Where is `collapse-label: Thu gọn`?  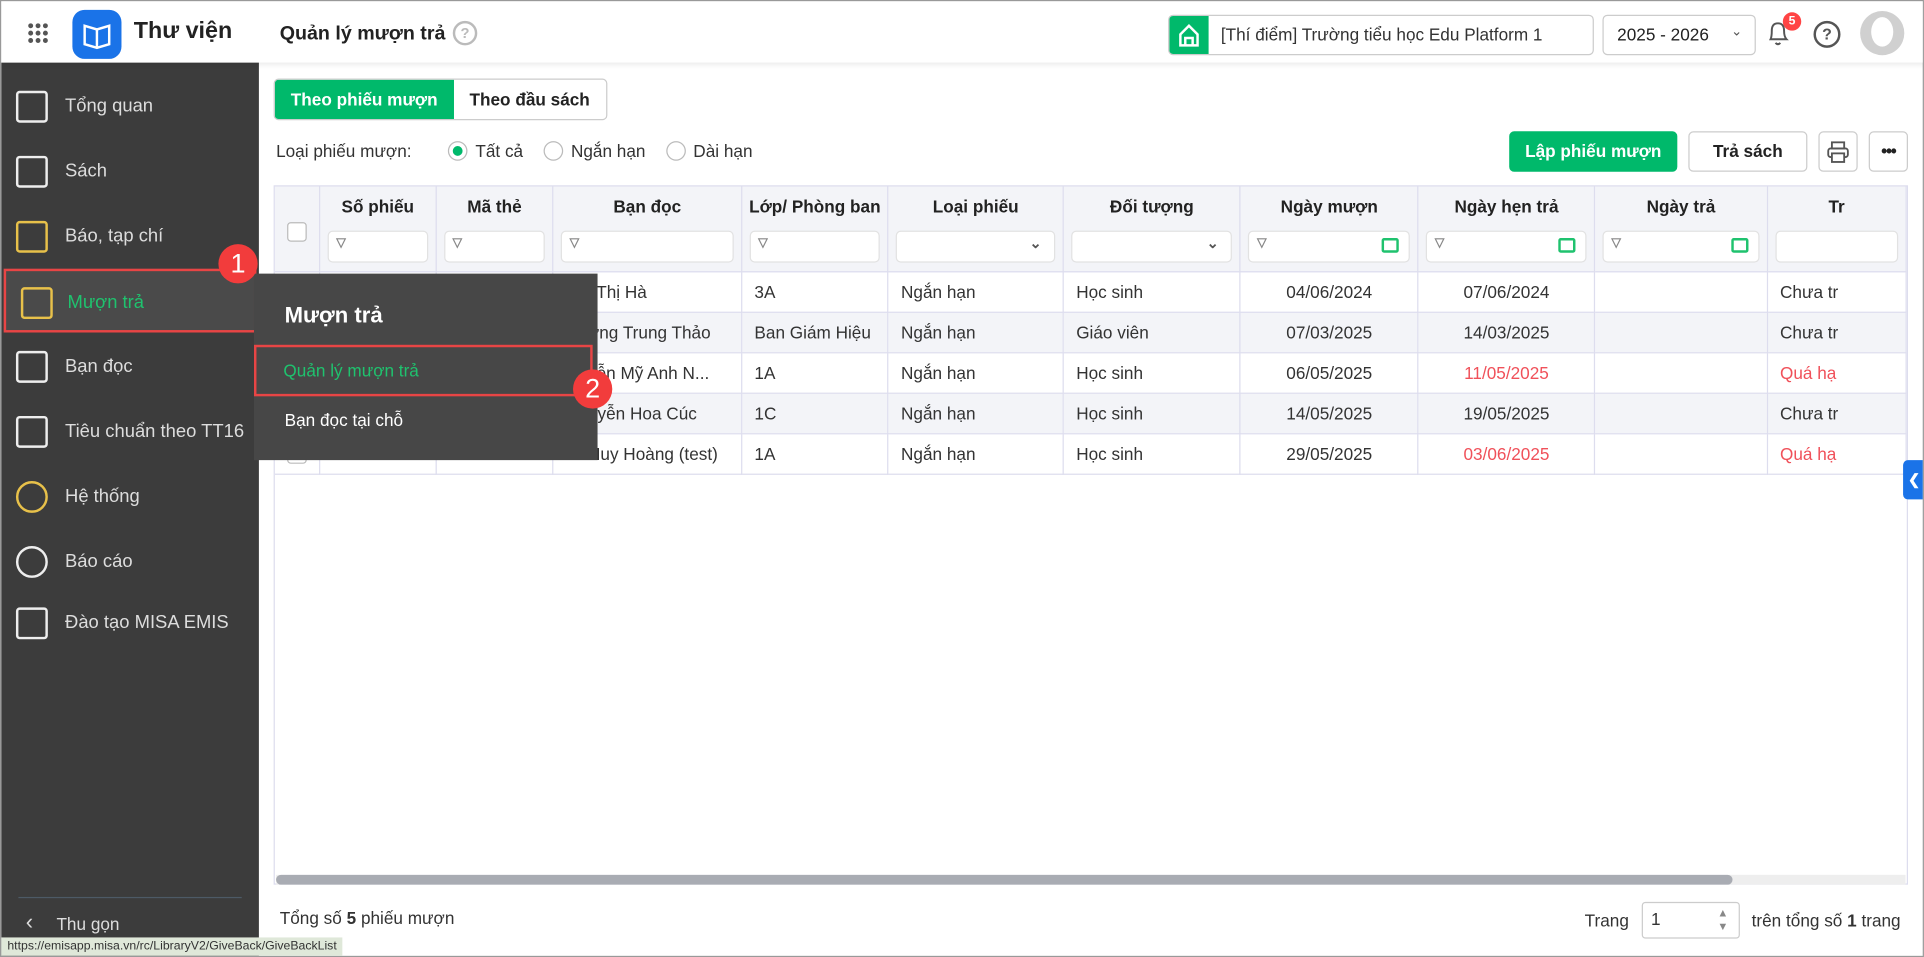
collapse-label: Thu gọn is located at coordinates (88, 924).